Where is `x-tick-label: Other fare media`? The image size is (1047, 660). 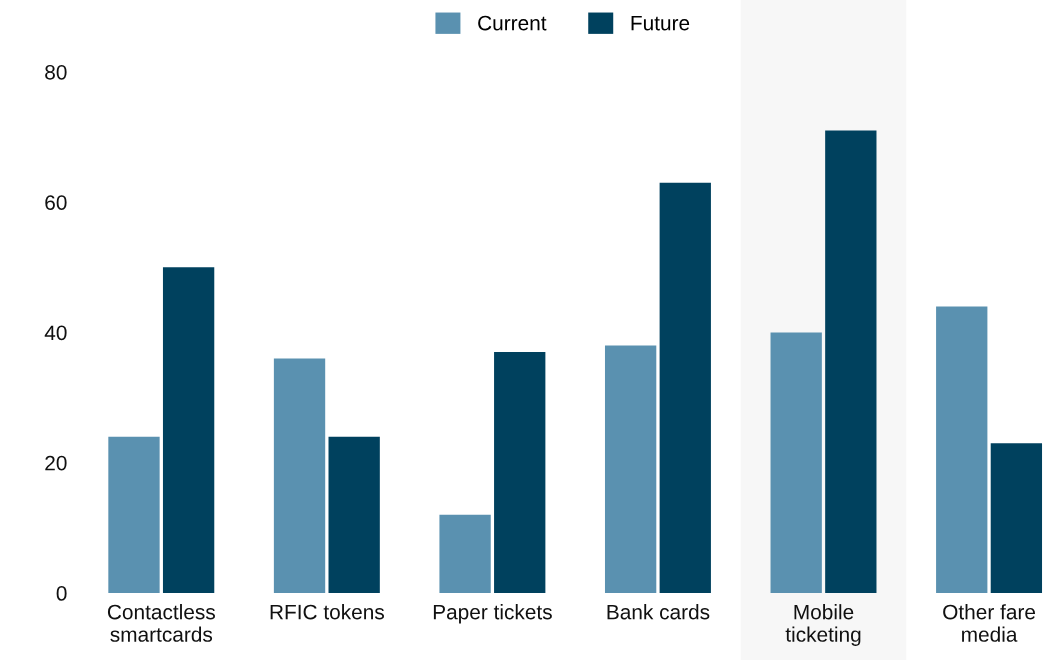 x-tick-label: Other fare media is located at coordinates (989, 623).